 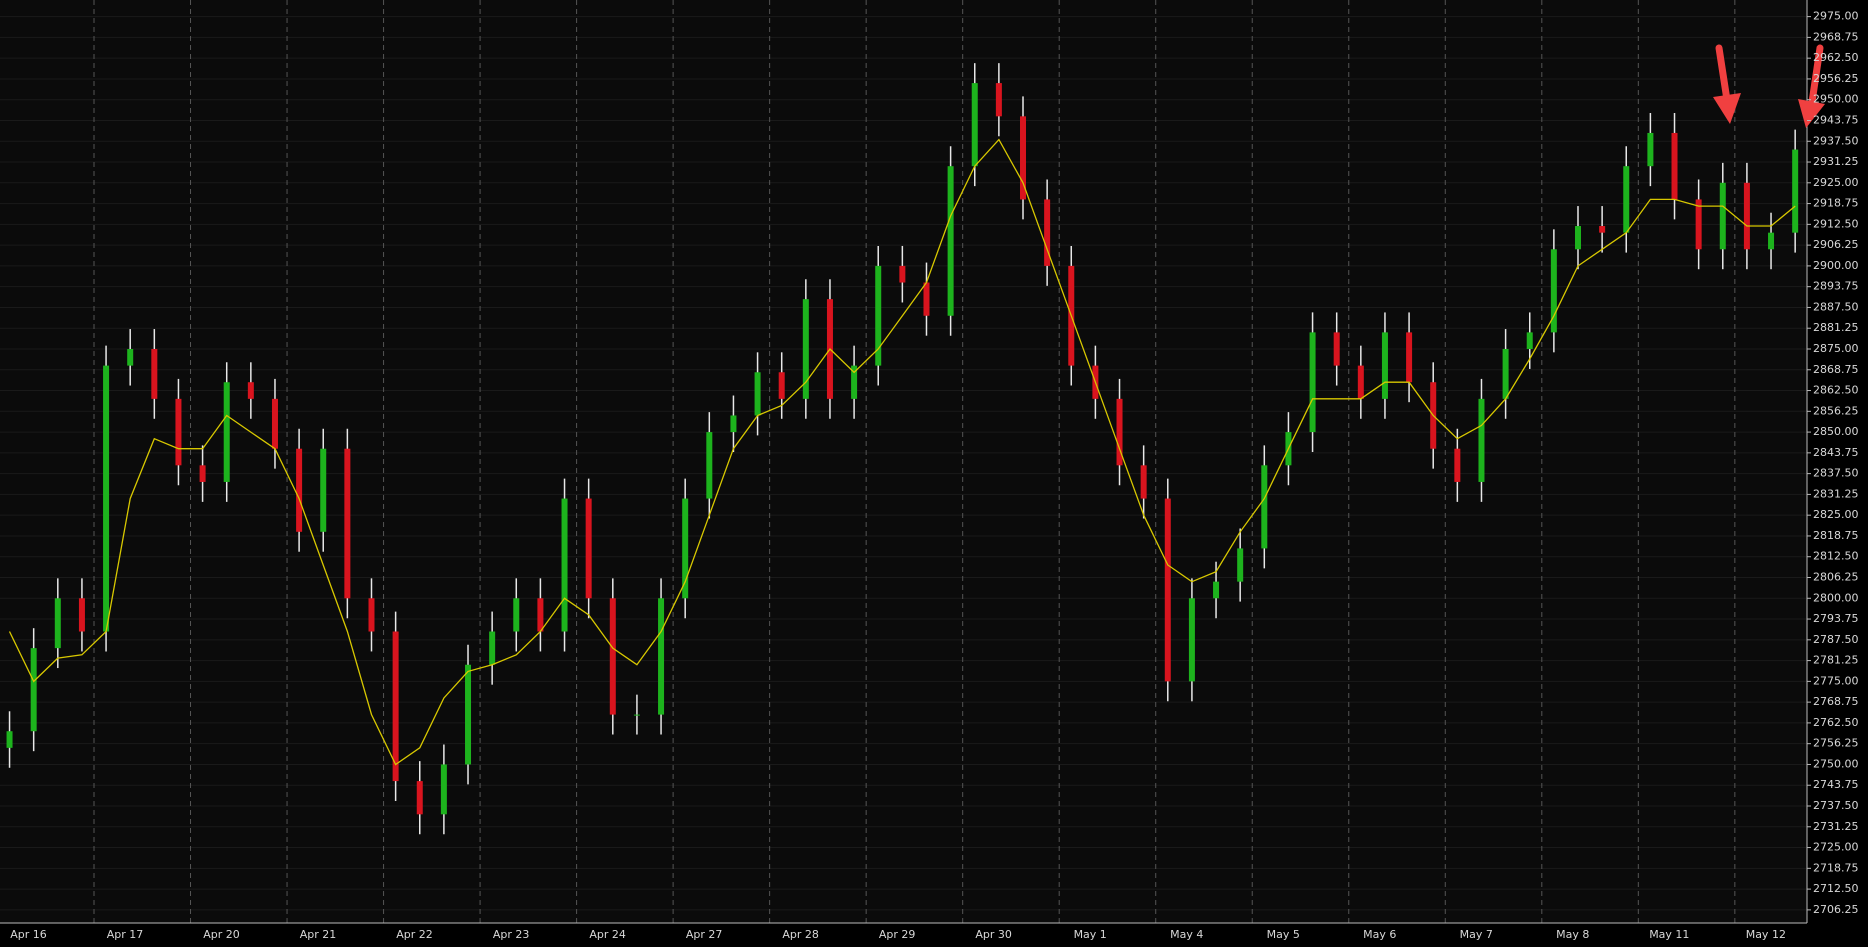 I want to click on x-tick-label: May 5, so click(x=1283, y=934).